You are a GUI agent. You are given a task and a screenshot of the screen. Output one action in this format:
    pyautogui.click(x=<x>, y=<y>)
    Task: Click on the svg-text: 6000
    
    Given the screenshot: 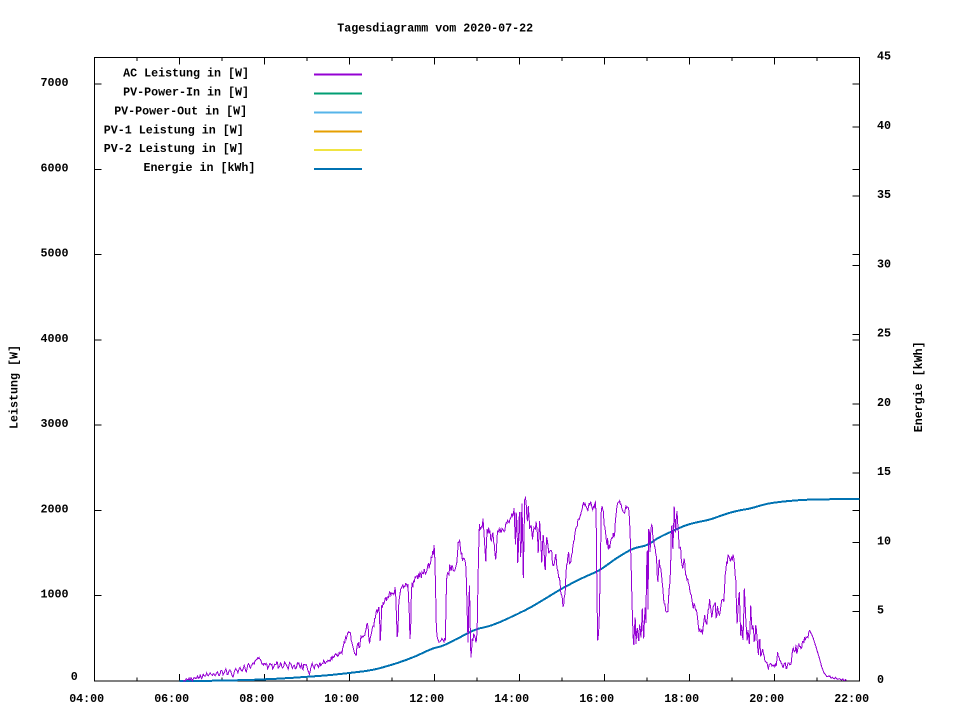 What is the action you would take?
    pyautogui.click(x=55, y=168)
    